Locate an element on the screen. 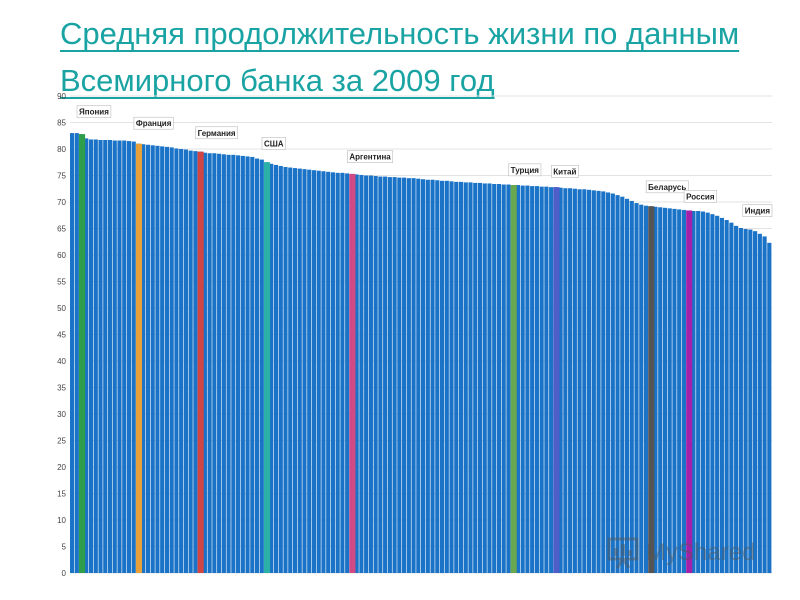 This screenshot has width=800, height=600. country-label: Германия is located at coordinates (217, 133).